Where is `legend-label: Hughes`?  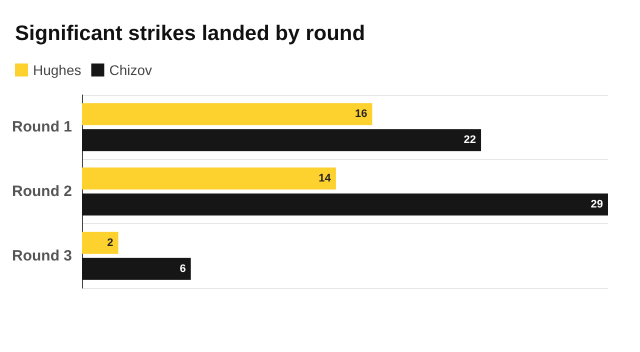 legend-label: Hughes is located at coordinates (57, 70).